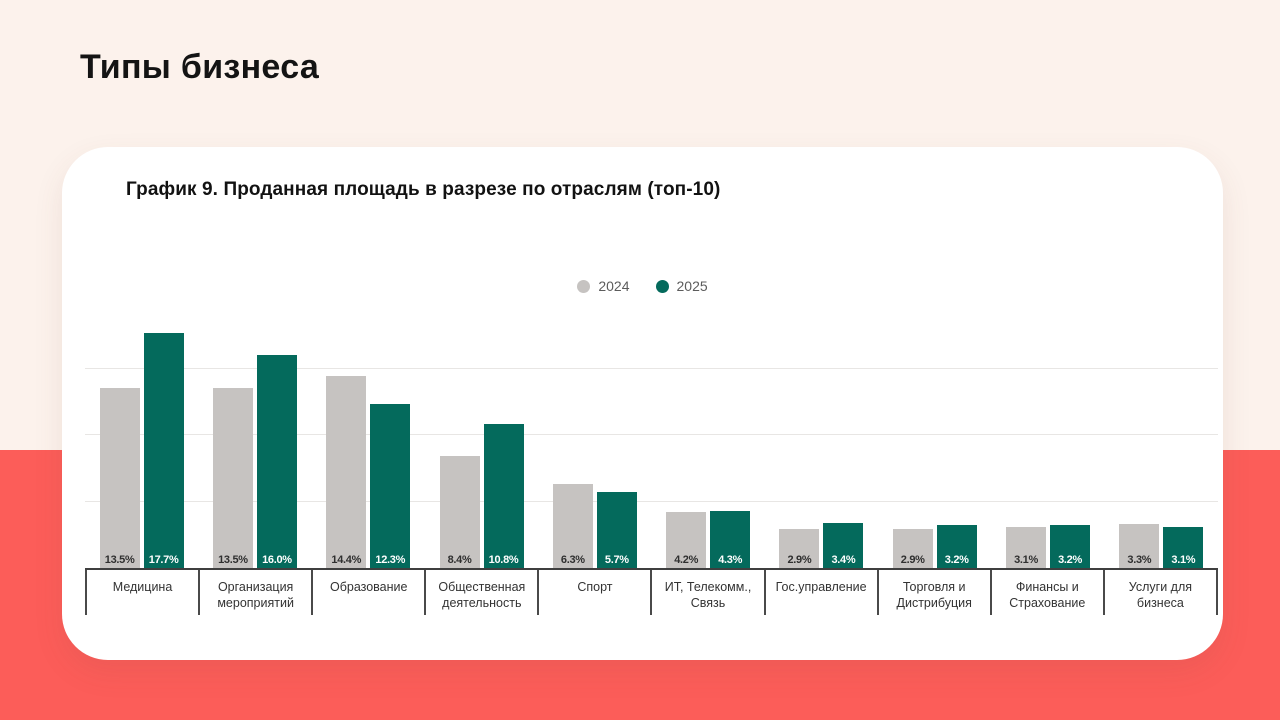  I want to click on bar-group: 8.4% 10.8%, so click(481, 496).